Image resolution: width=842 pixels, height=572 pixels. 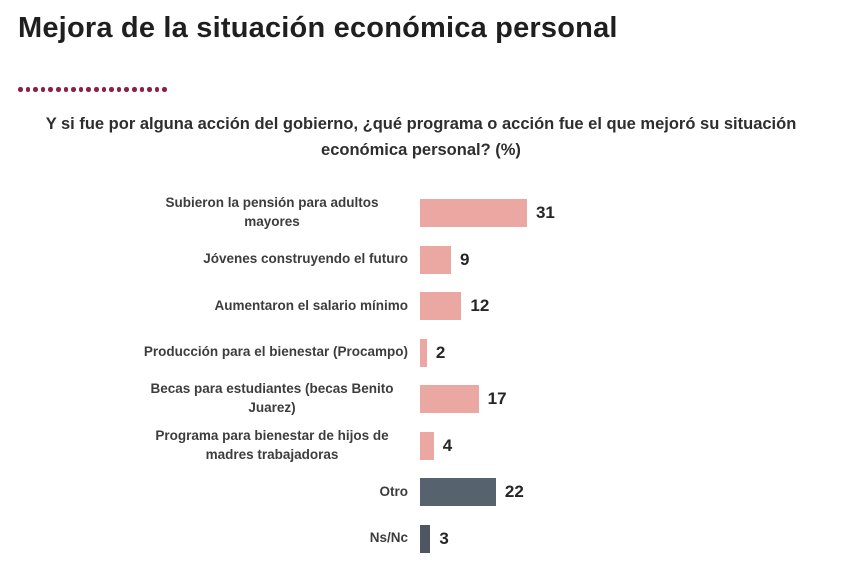 I want to click on chart-row: Jóvenes construyendo el futuro 9, so click(x=421, y=260).